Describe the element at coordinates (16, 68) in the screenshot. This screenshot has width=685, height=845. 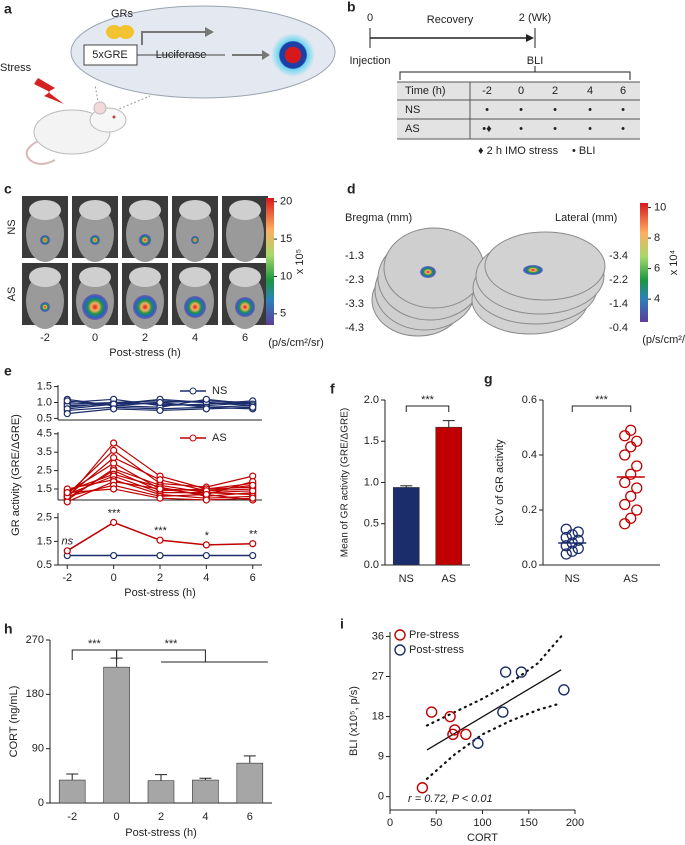
I see `stress-label: Stress` at that location.